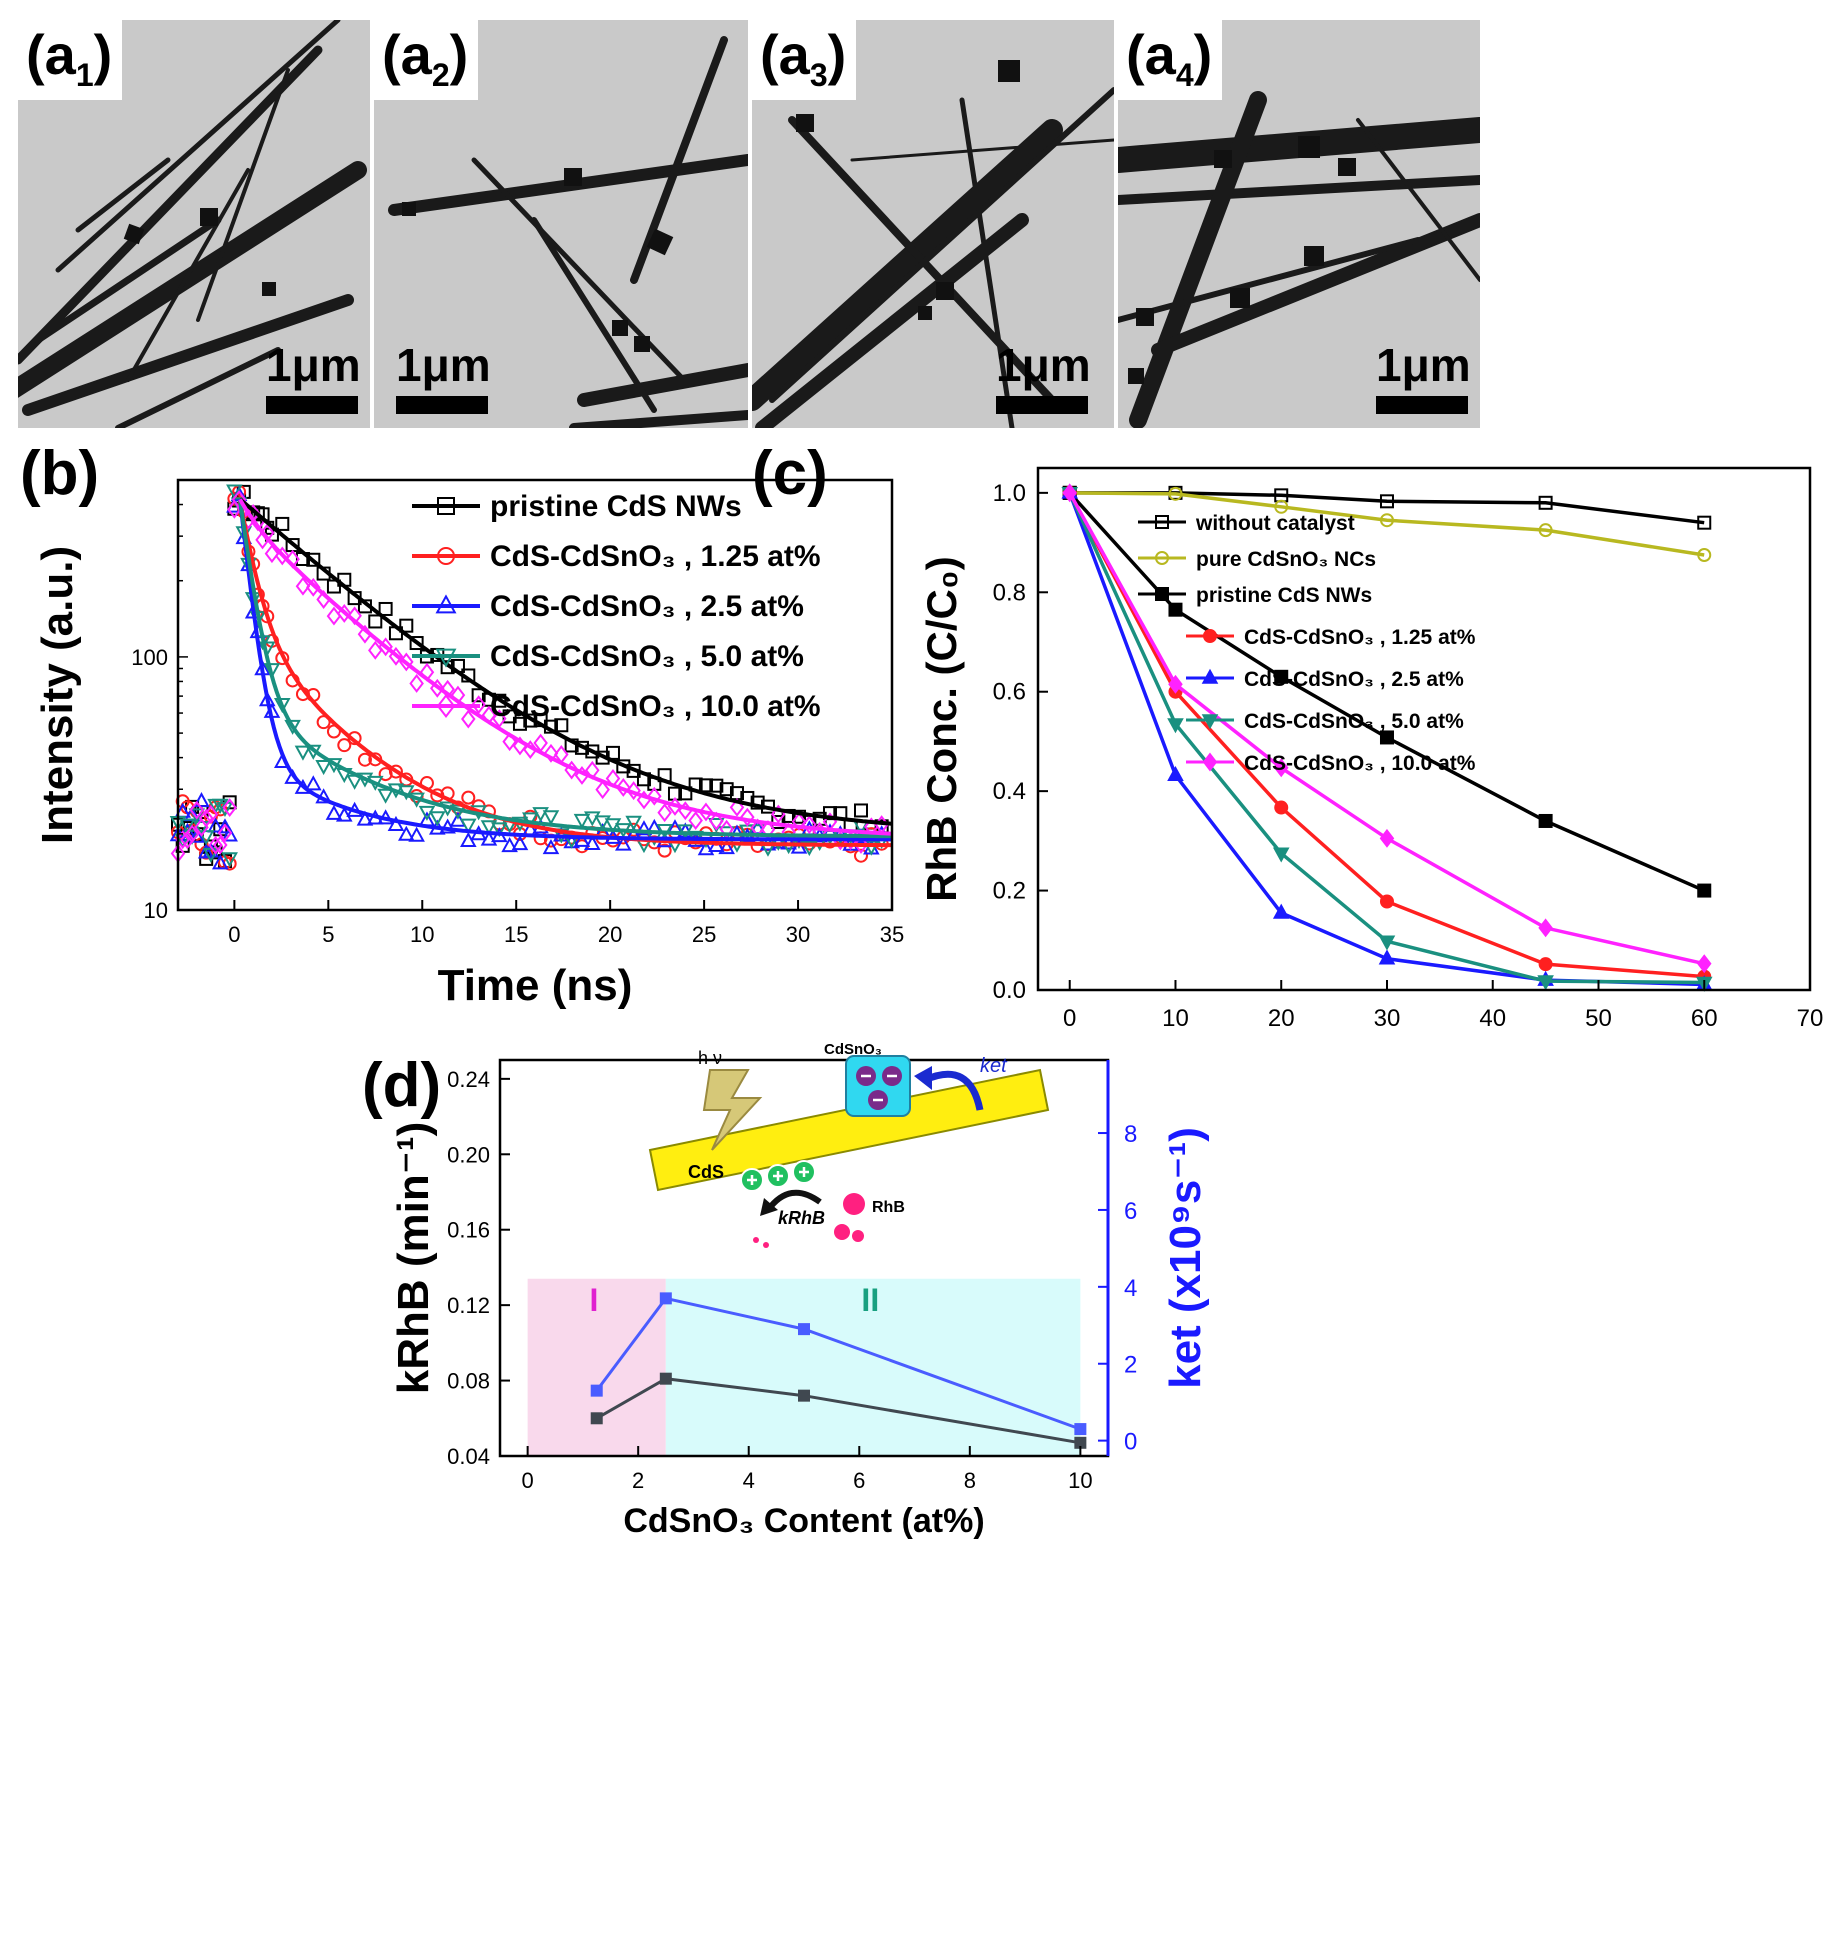 The width and height of the screenshot is (1845, 1937). I want to click on y-left-tick-label: 0.16, so click(468, 1230).